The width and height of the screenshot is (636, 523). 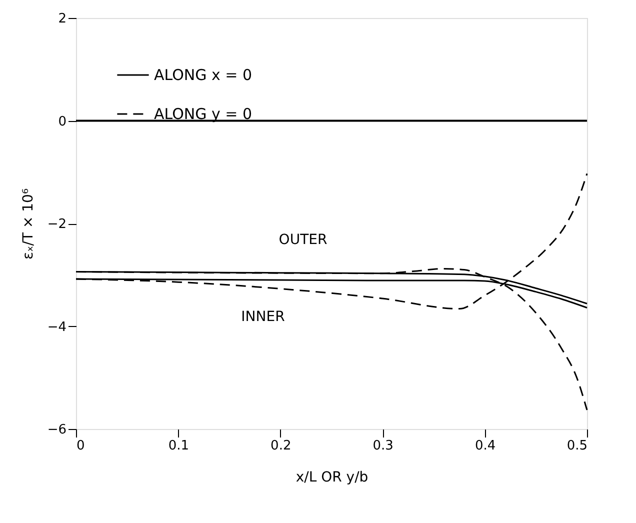 I want to click on y-tick-label: −2, so click(x=56, y=224).